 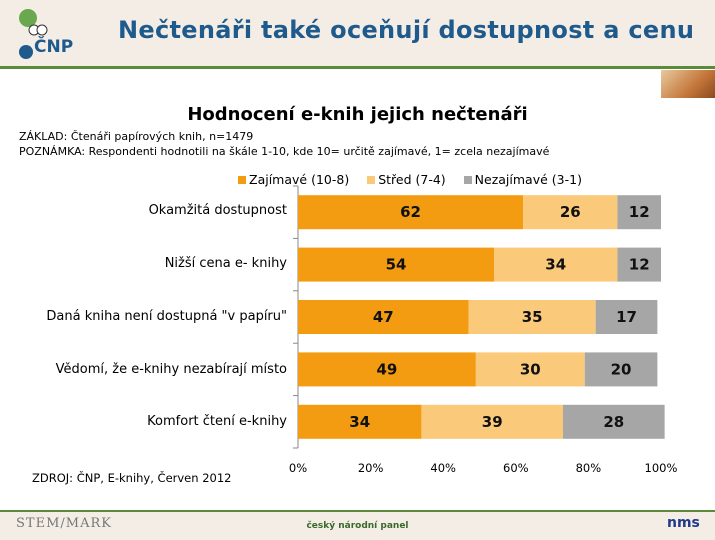 What do you see at coordinates (516, 468) in the screenshot?
I see `x-tick-label: 60%` at bounding box center [516, 468].